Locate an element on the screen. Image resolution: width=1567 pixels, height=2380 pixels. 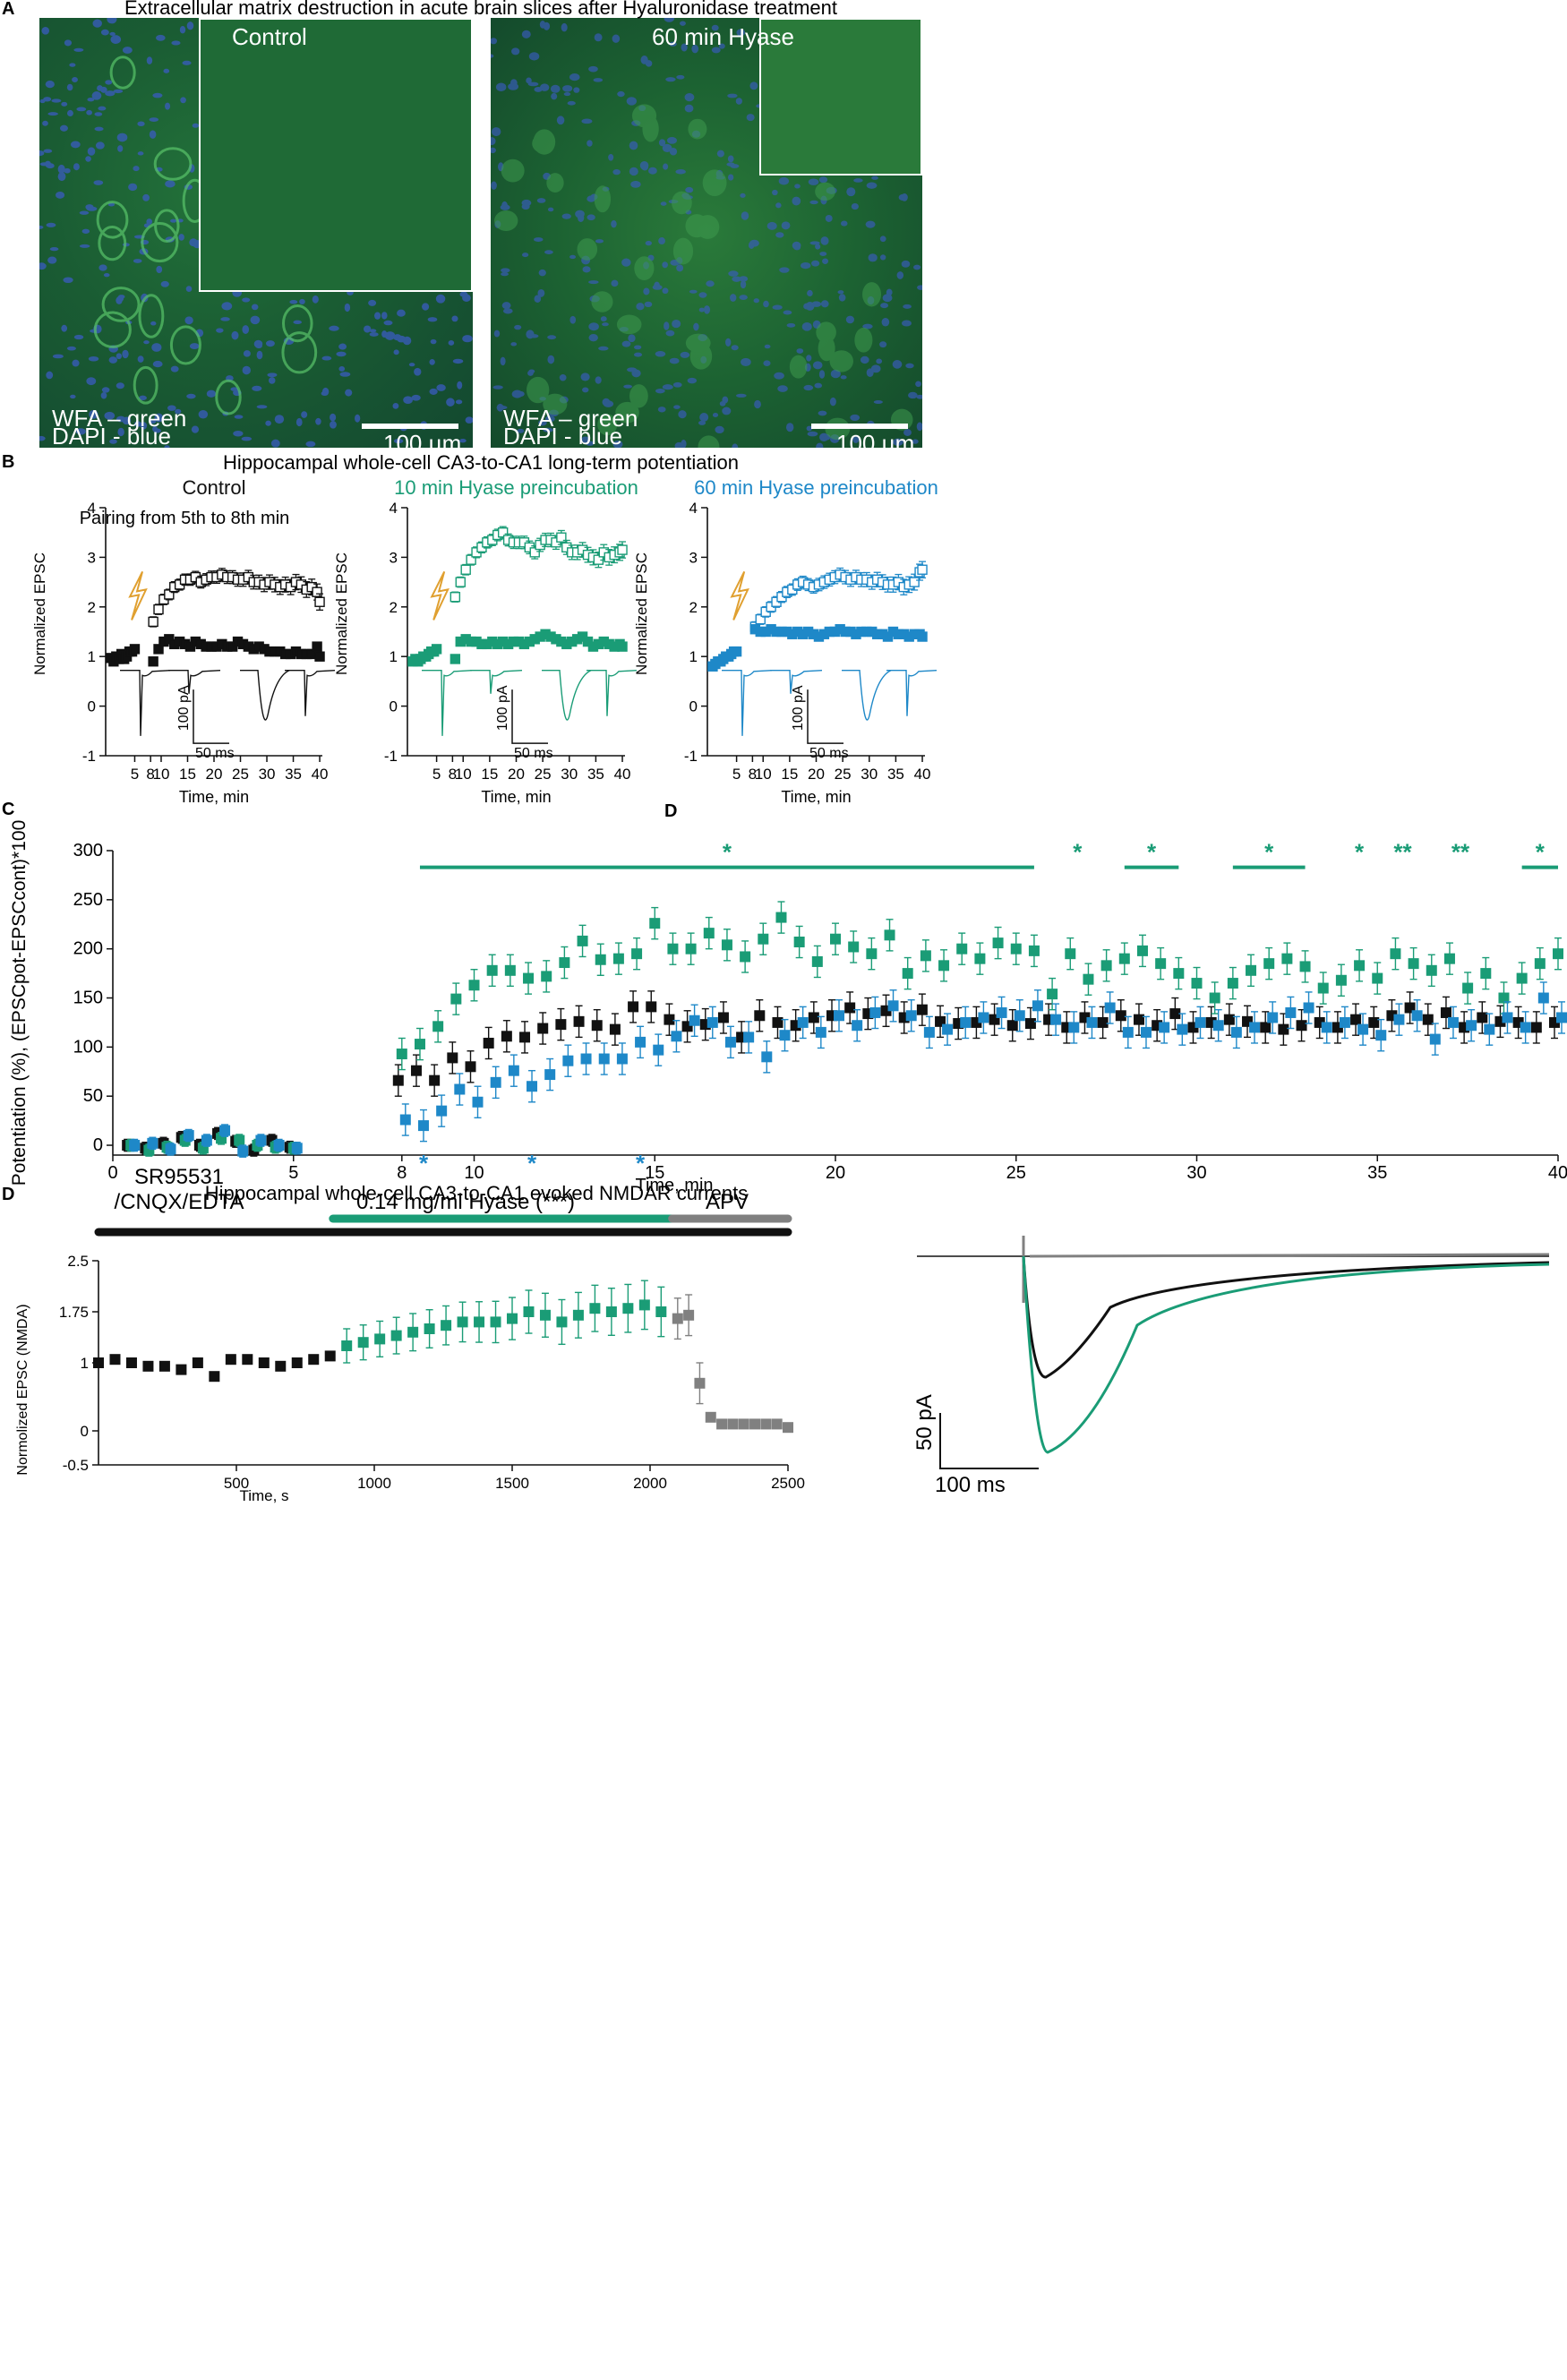
nmda-traces: 50 pA 100 ms is located at coordinates (1231, 1366).